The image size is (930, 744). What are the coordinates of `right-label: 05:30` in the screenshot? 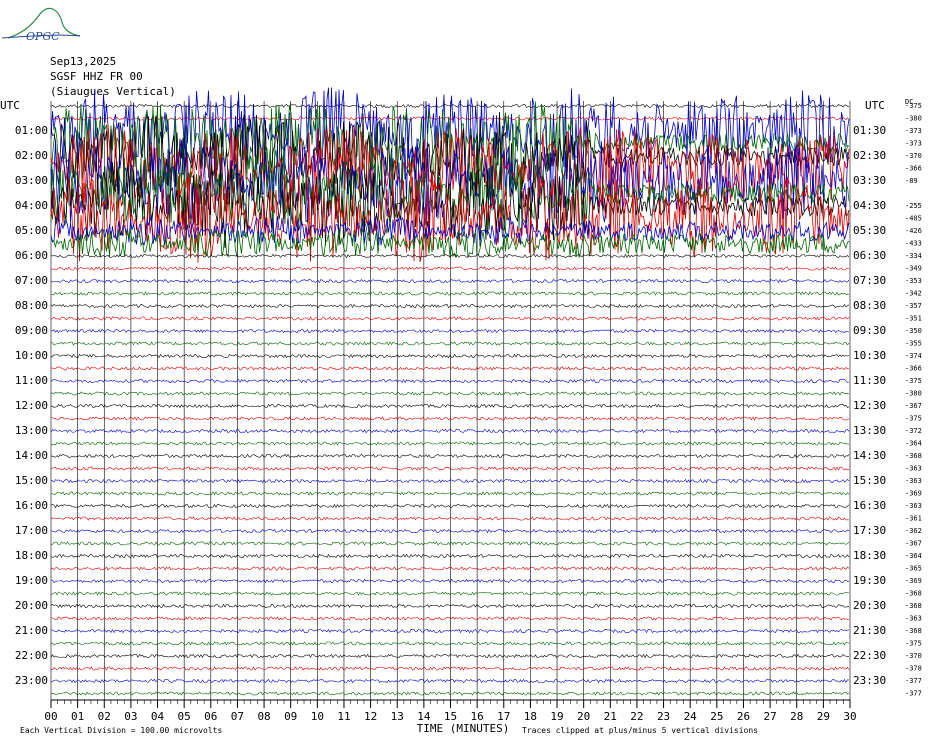 It's located at (869, 230).